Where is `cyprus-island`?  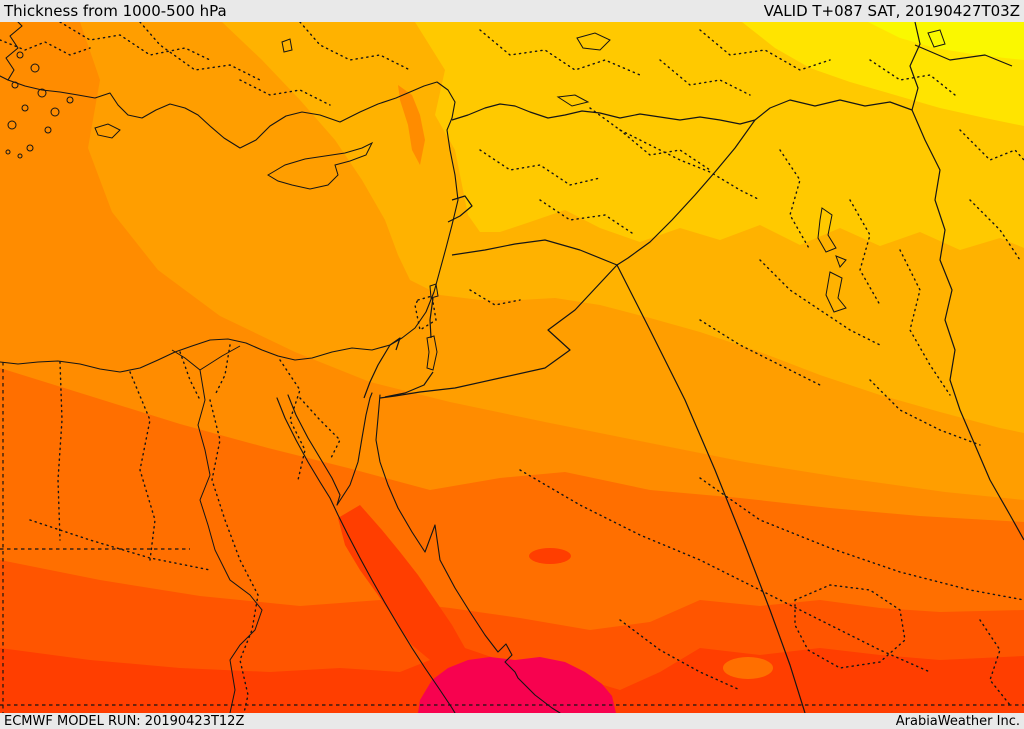 cyprus-island is located at coordinates (320, 165).